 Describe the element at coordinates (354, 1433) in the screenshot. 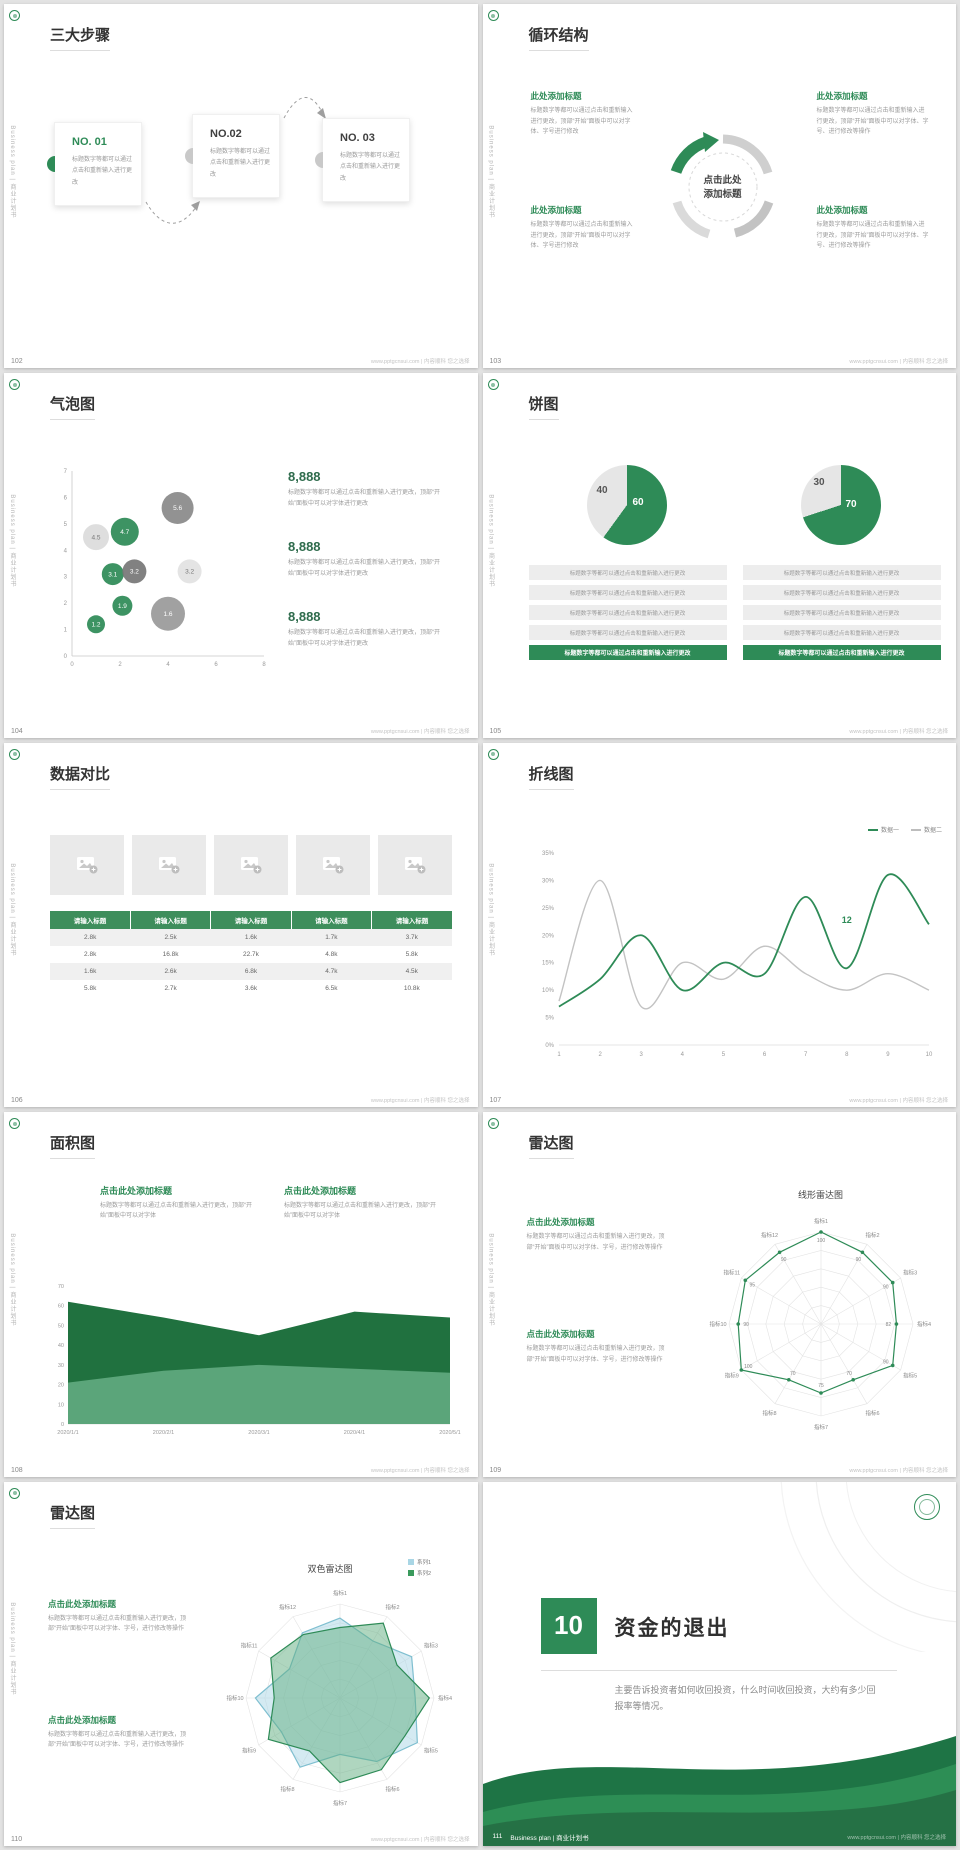

I see `svg-text: 2020/4/1` at that location.